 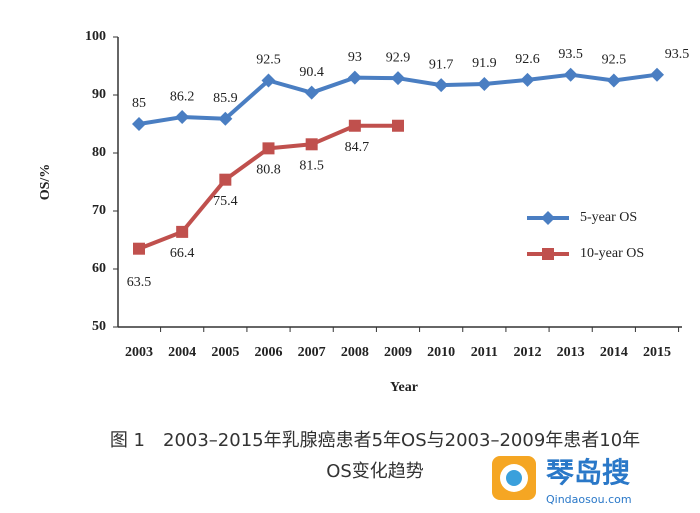 I want to click on legend-label: 5-year OS, so click(x=608, y=217).